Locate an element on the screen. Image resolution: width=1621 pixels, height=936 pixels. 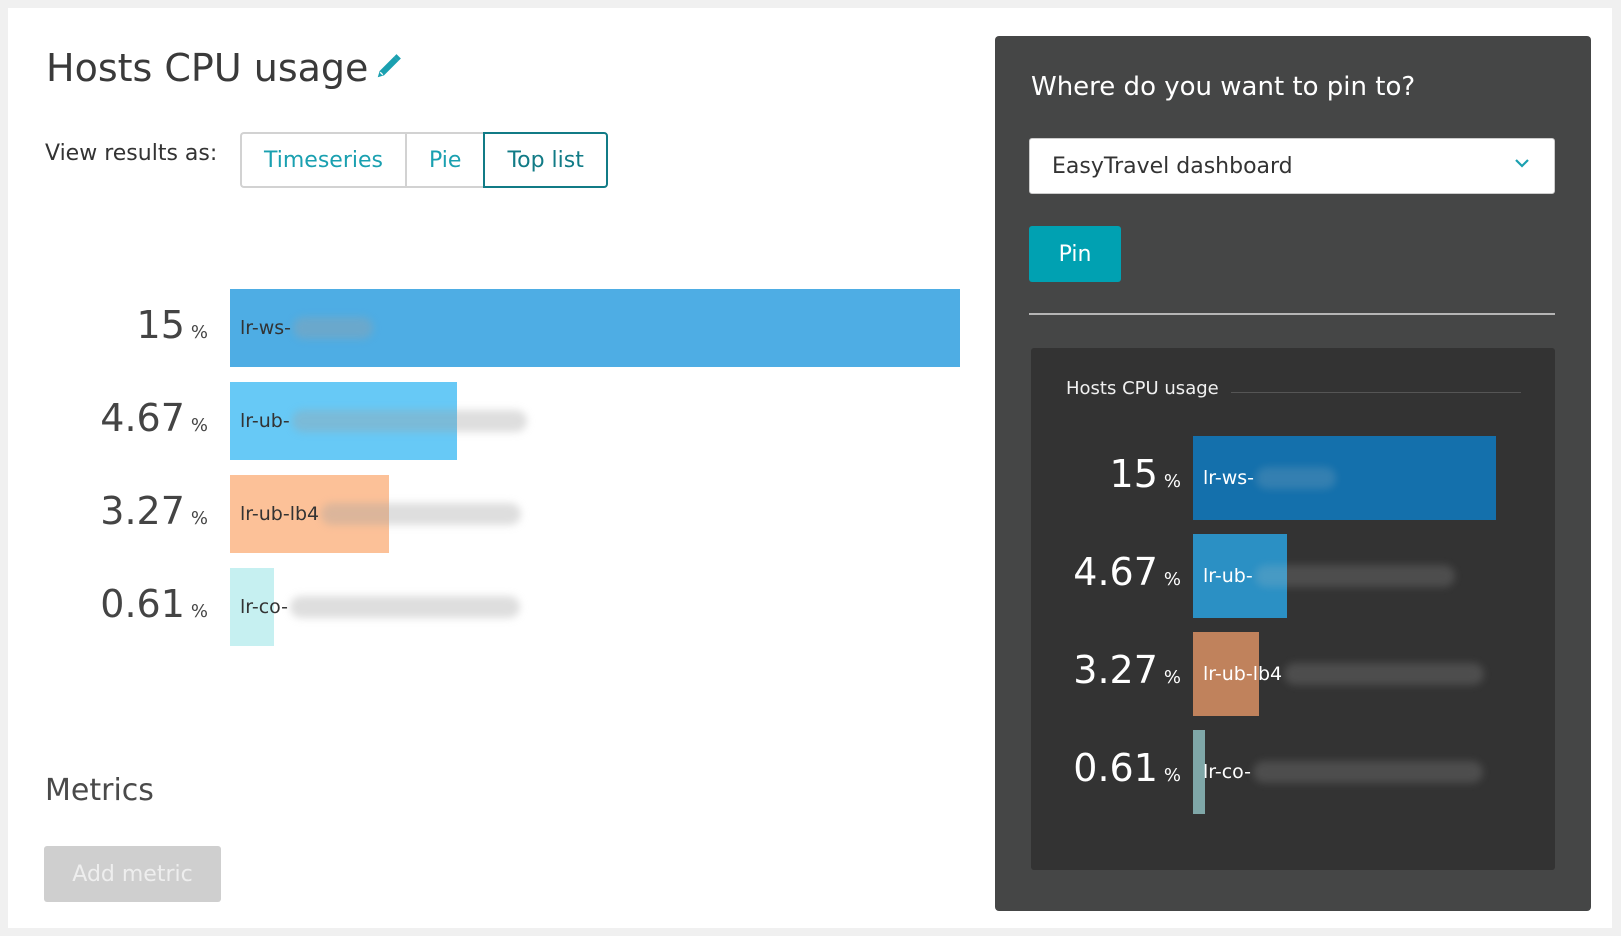
top-list-value: 0.61% is located at coordinates (108, 607).